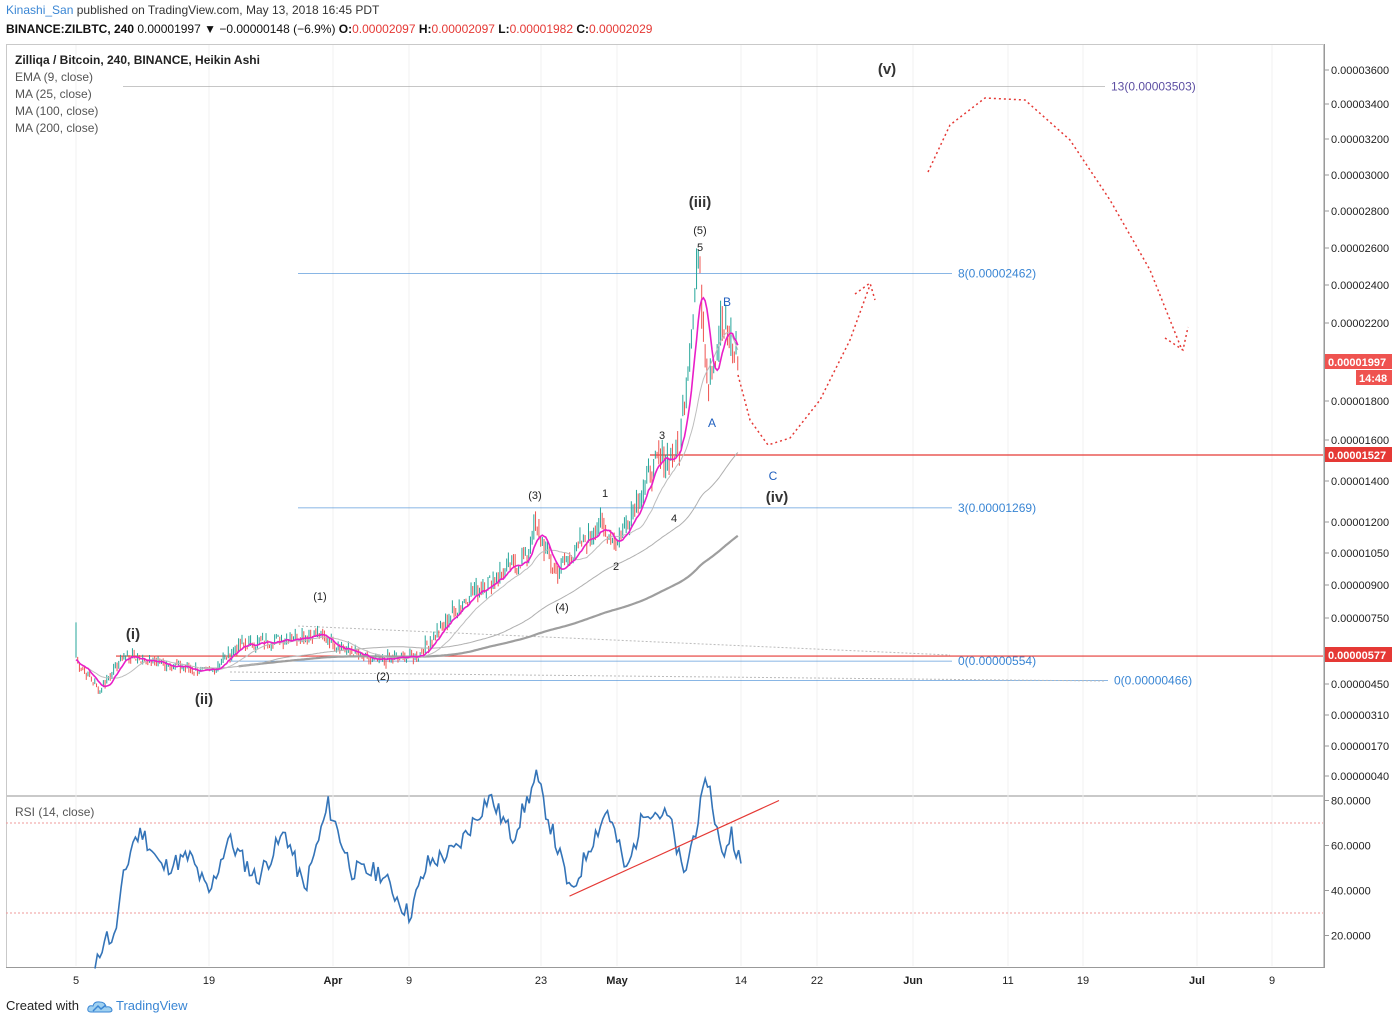  I want to click on fib-level-label: 3(0.00001269), so click(997, 508).